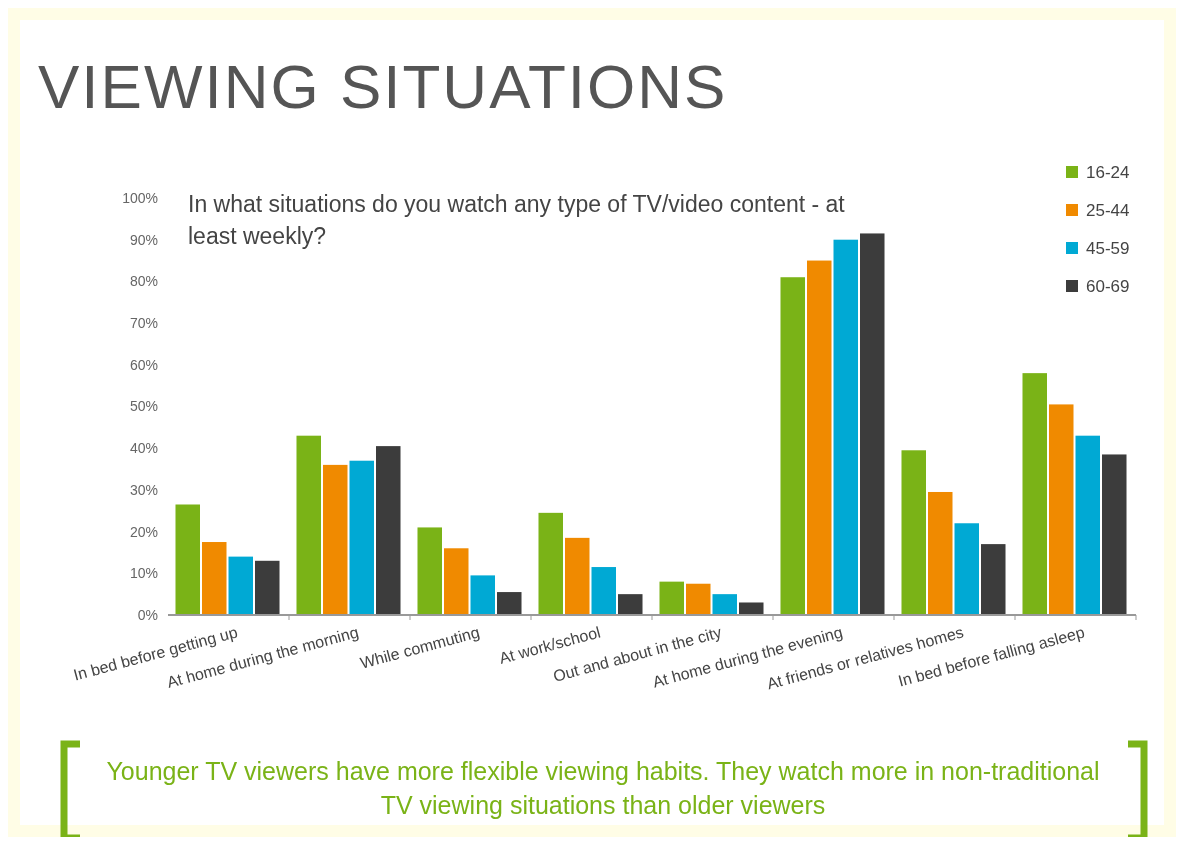  I want to click on y-tick-label: 70%, so click(143, 323).